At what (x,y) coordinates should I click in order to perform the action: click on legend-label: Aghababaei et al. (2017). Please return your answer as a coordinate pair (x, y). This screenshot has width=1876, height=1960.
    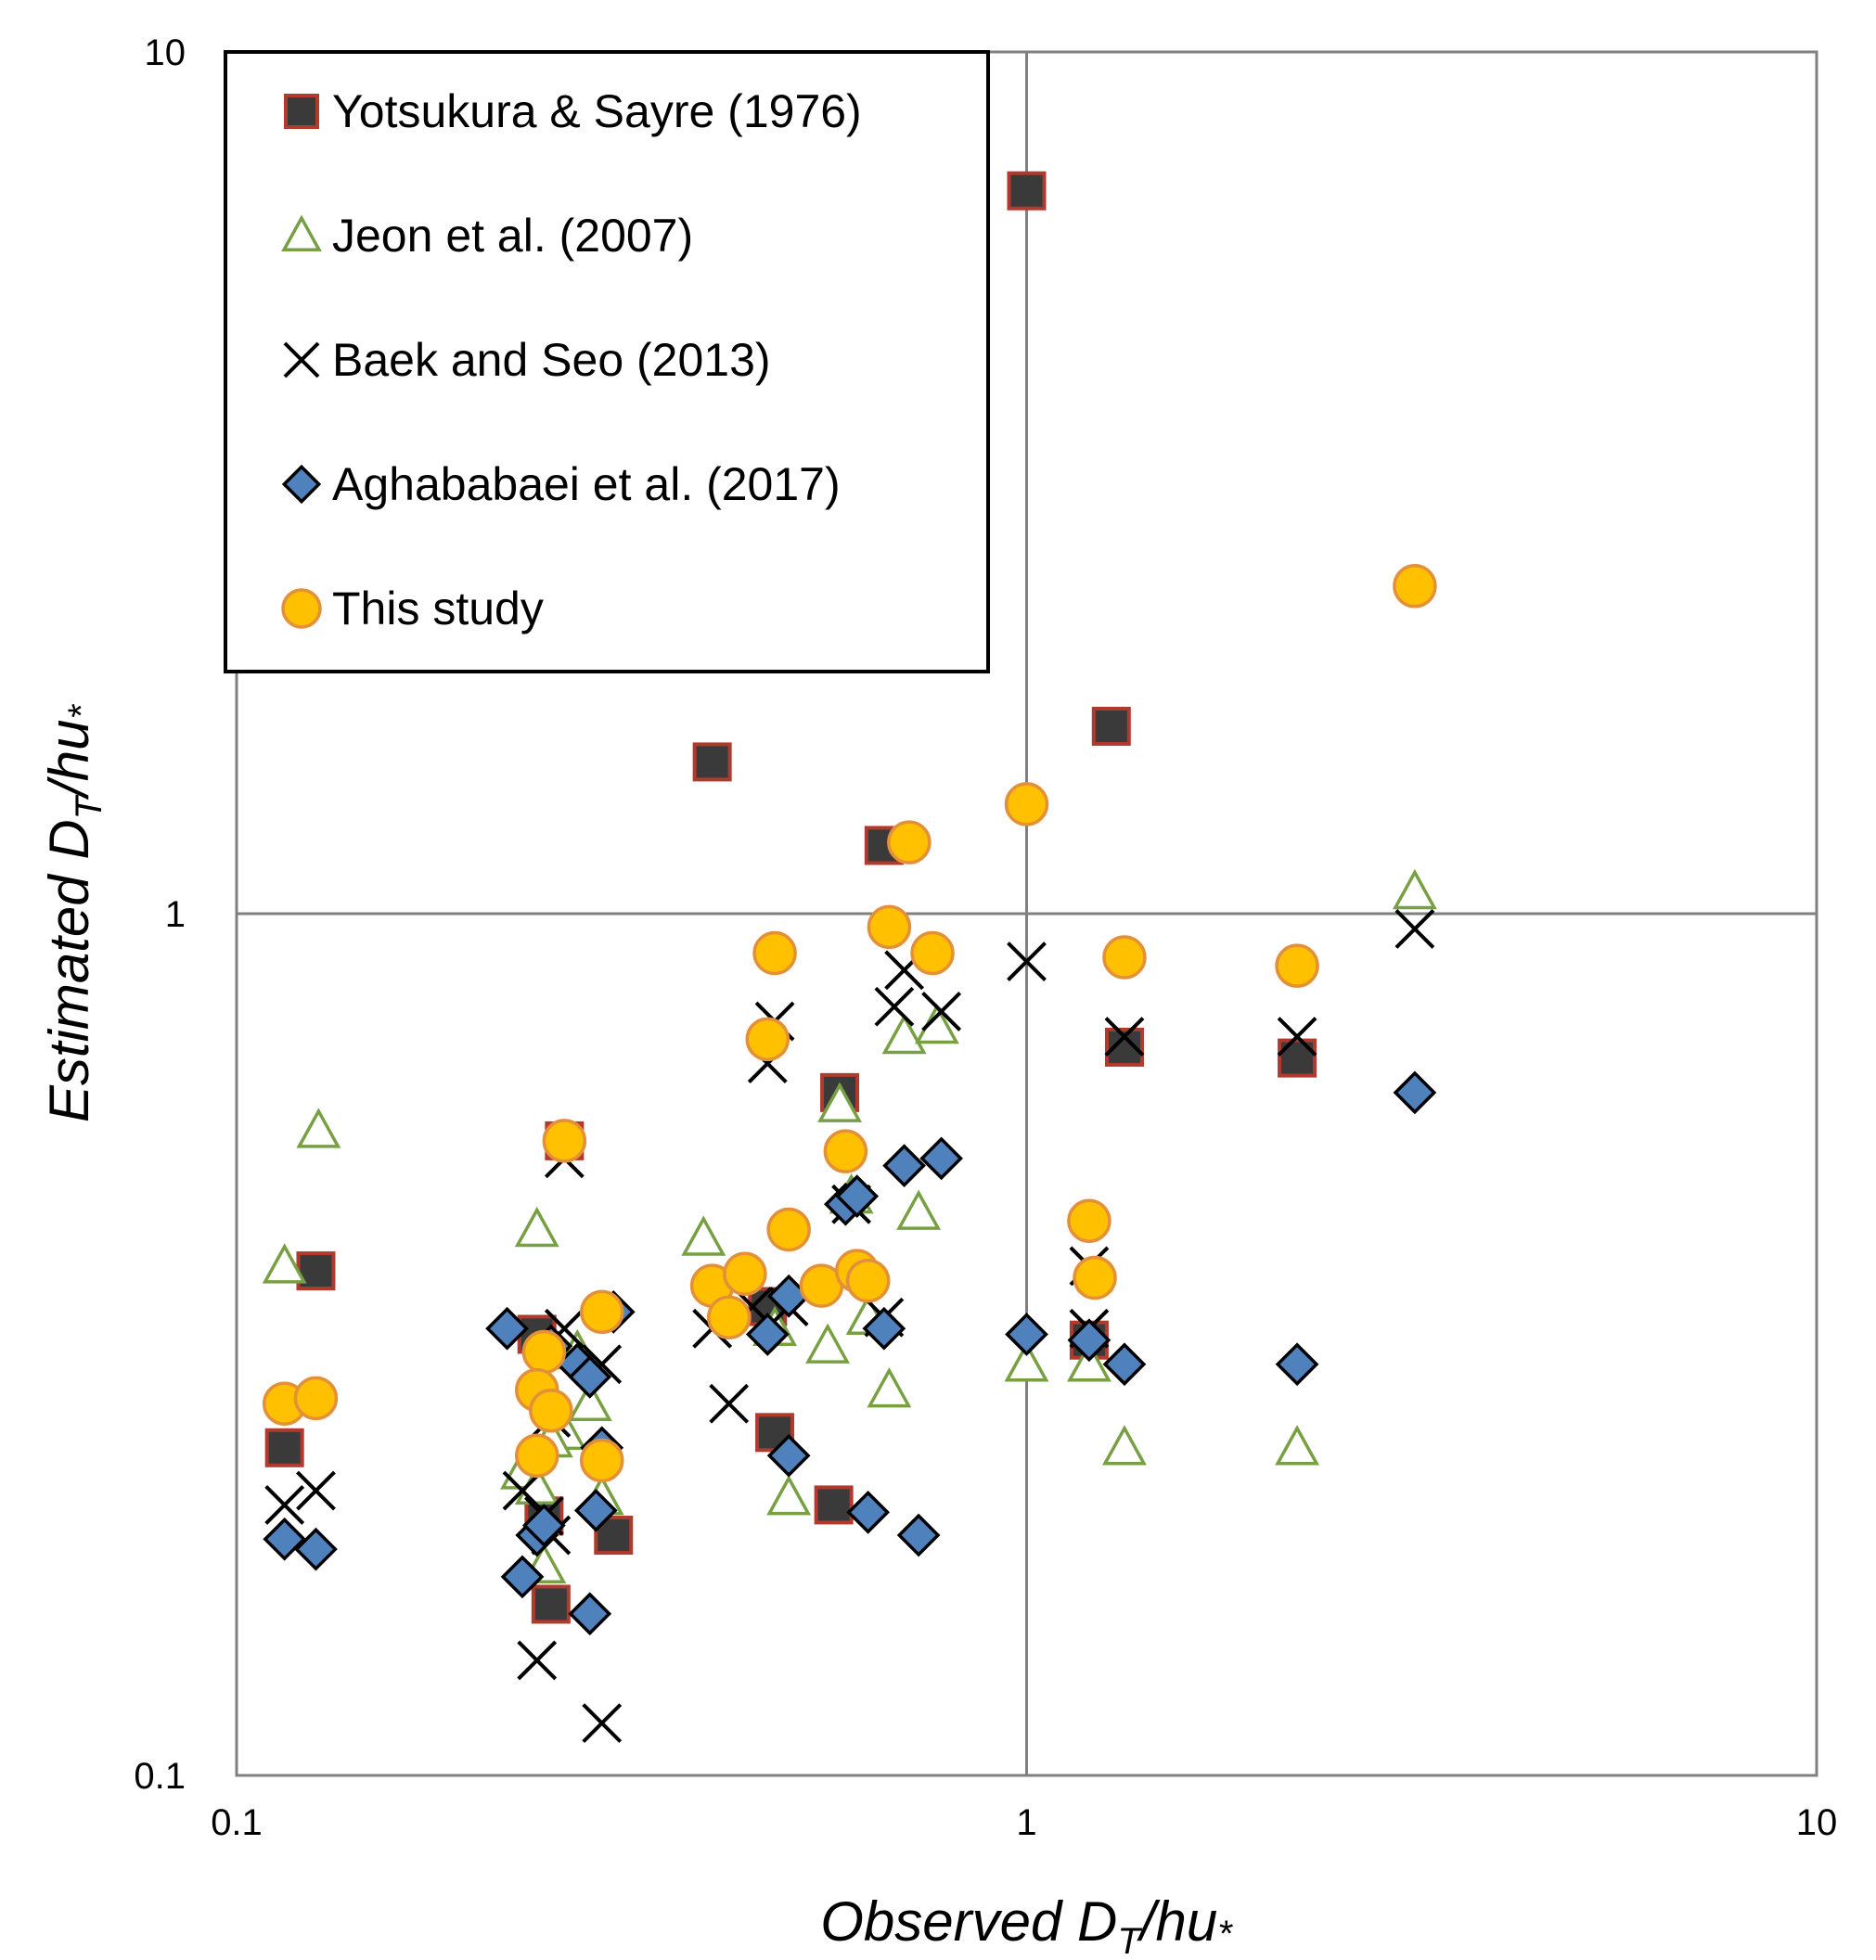
    Looking at the image, I should click on (586, 484).